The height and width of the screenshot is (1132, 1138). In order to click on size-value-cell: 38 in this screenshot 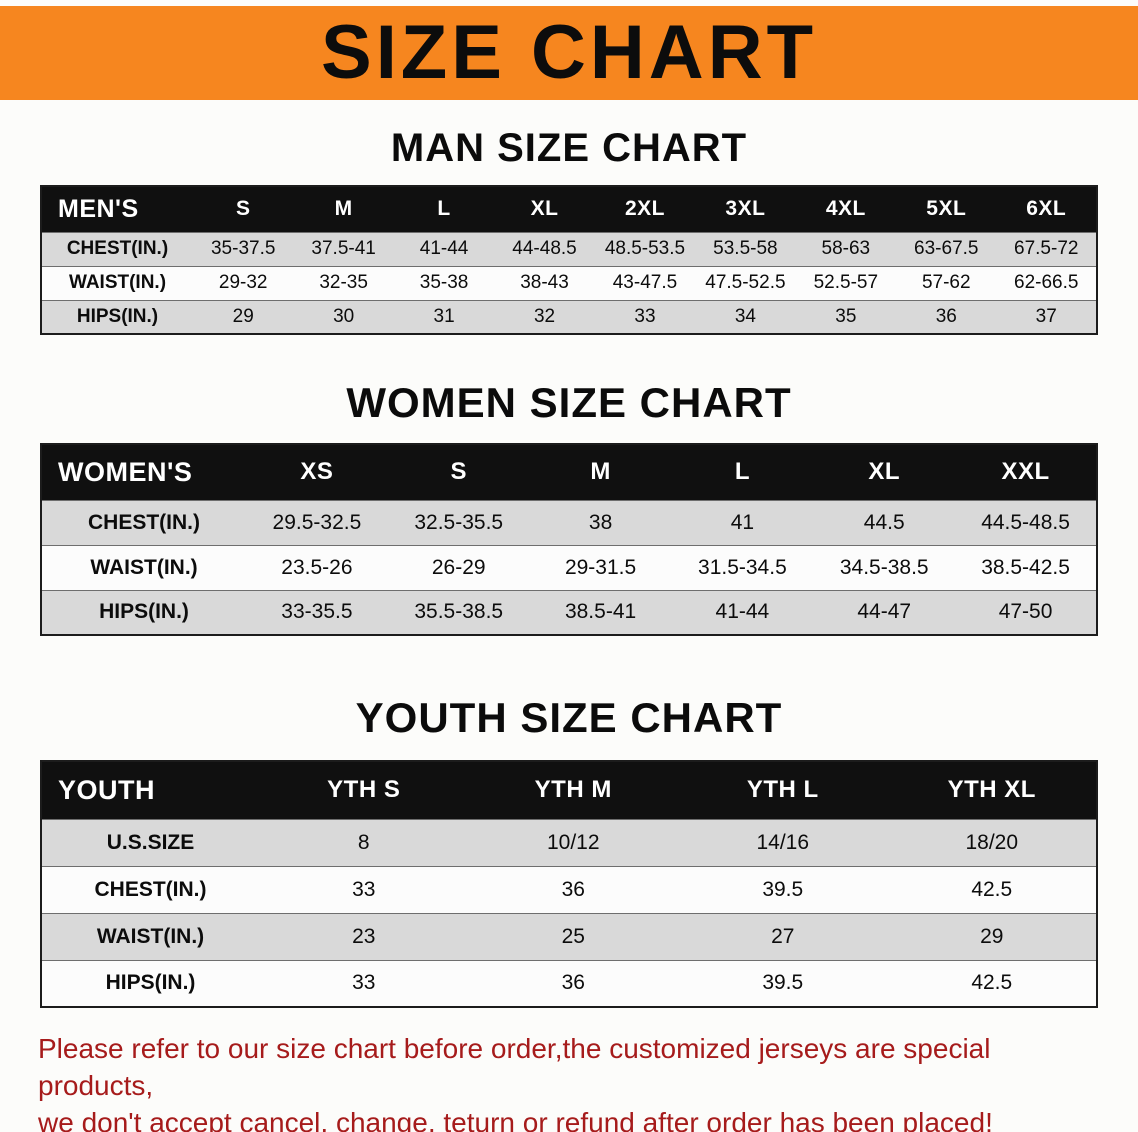, I will do `click(600, 522)`.